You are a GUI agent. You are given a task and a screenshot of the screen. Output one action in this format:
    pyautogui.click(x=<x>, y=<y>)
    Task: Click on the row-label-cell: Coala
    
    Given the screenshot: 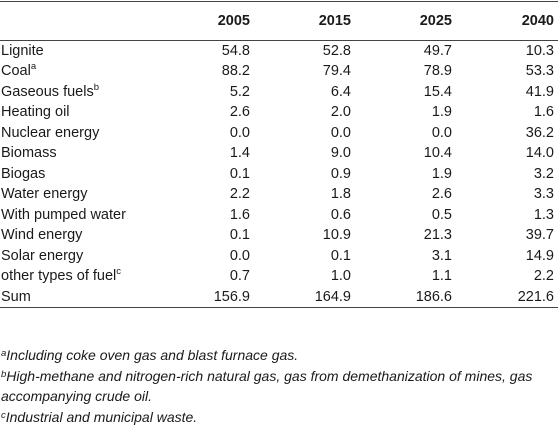 What is the action you would take?
    pyautogui.click(x=74, y=71)
    